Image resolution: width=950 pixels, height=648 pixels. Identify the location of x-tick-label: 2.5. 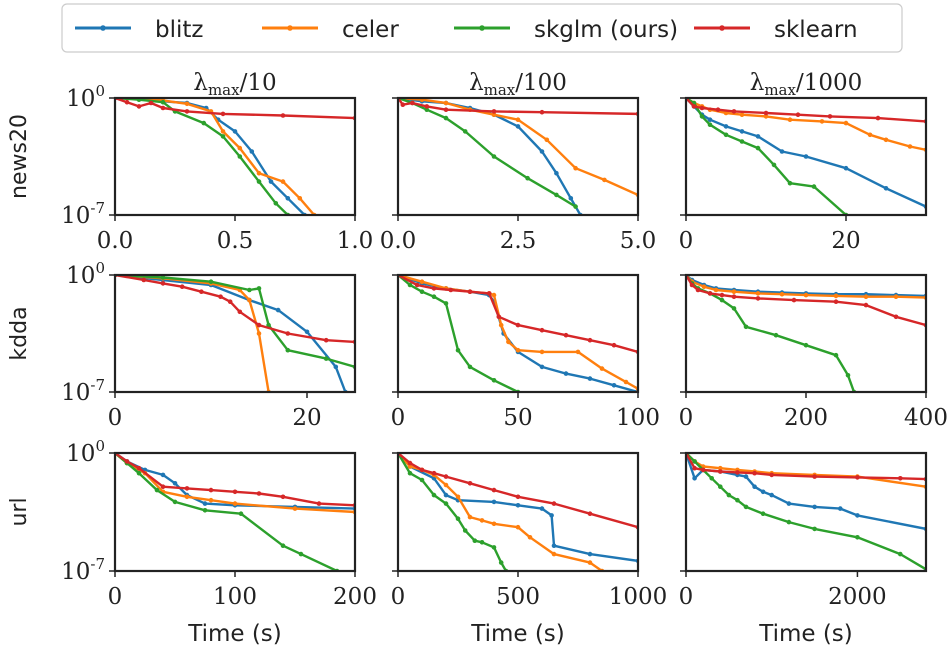
(518, 241).